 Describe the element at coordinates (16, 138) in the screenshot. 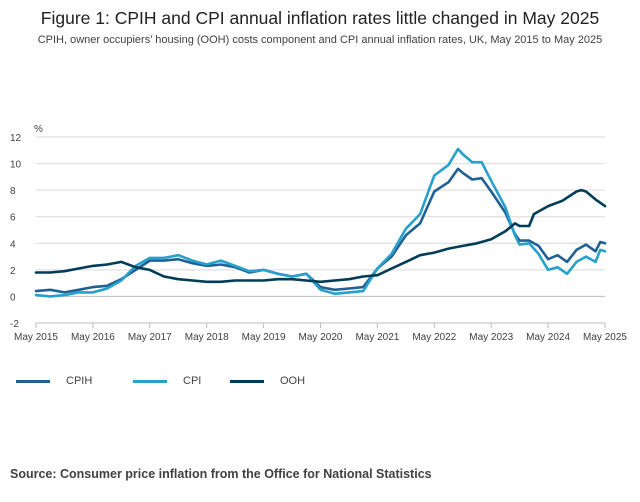

I see `y-tick-label: 12` at that location.